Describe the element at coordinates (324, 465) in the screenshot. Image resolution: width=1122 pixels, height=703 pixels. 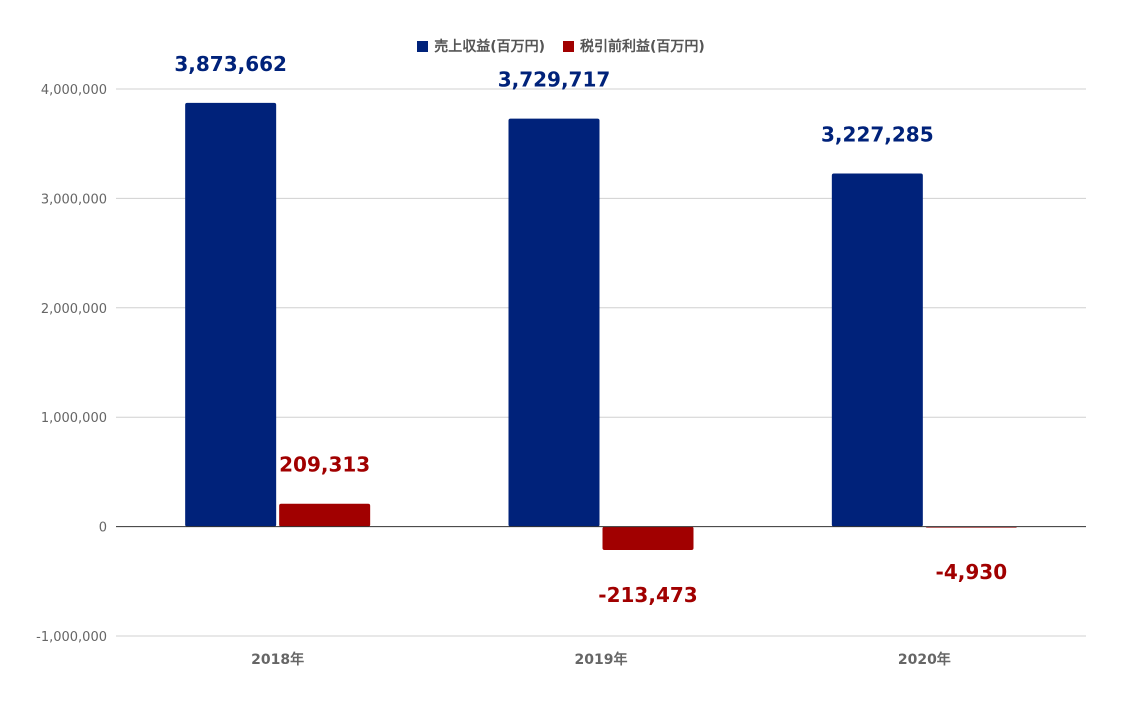
I see `data-label-pretax: 209,313` at that location.